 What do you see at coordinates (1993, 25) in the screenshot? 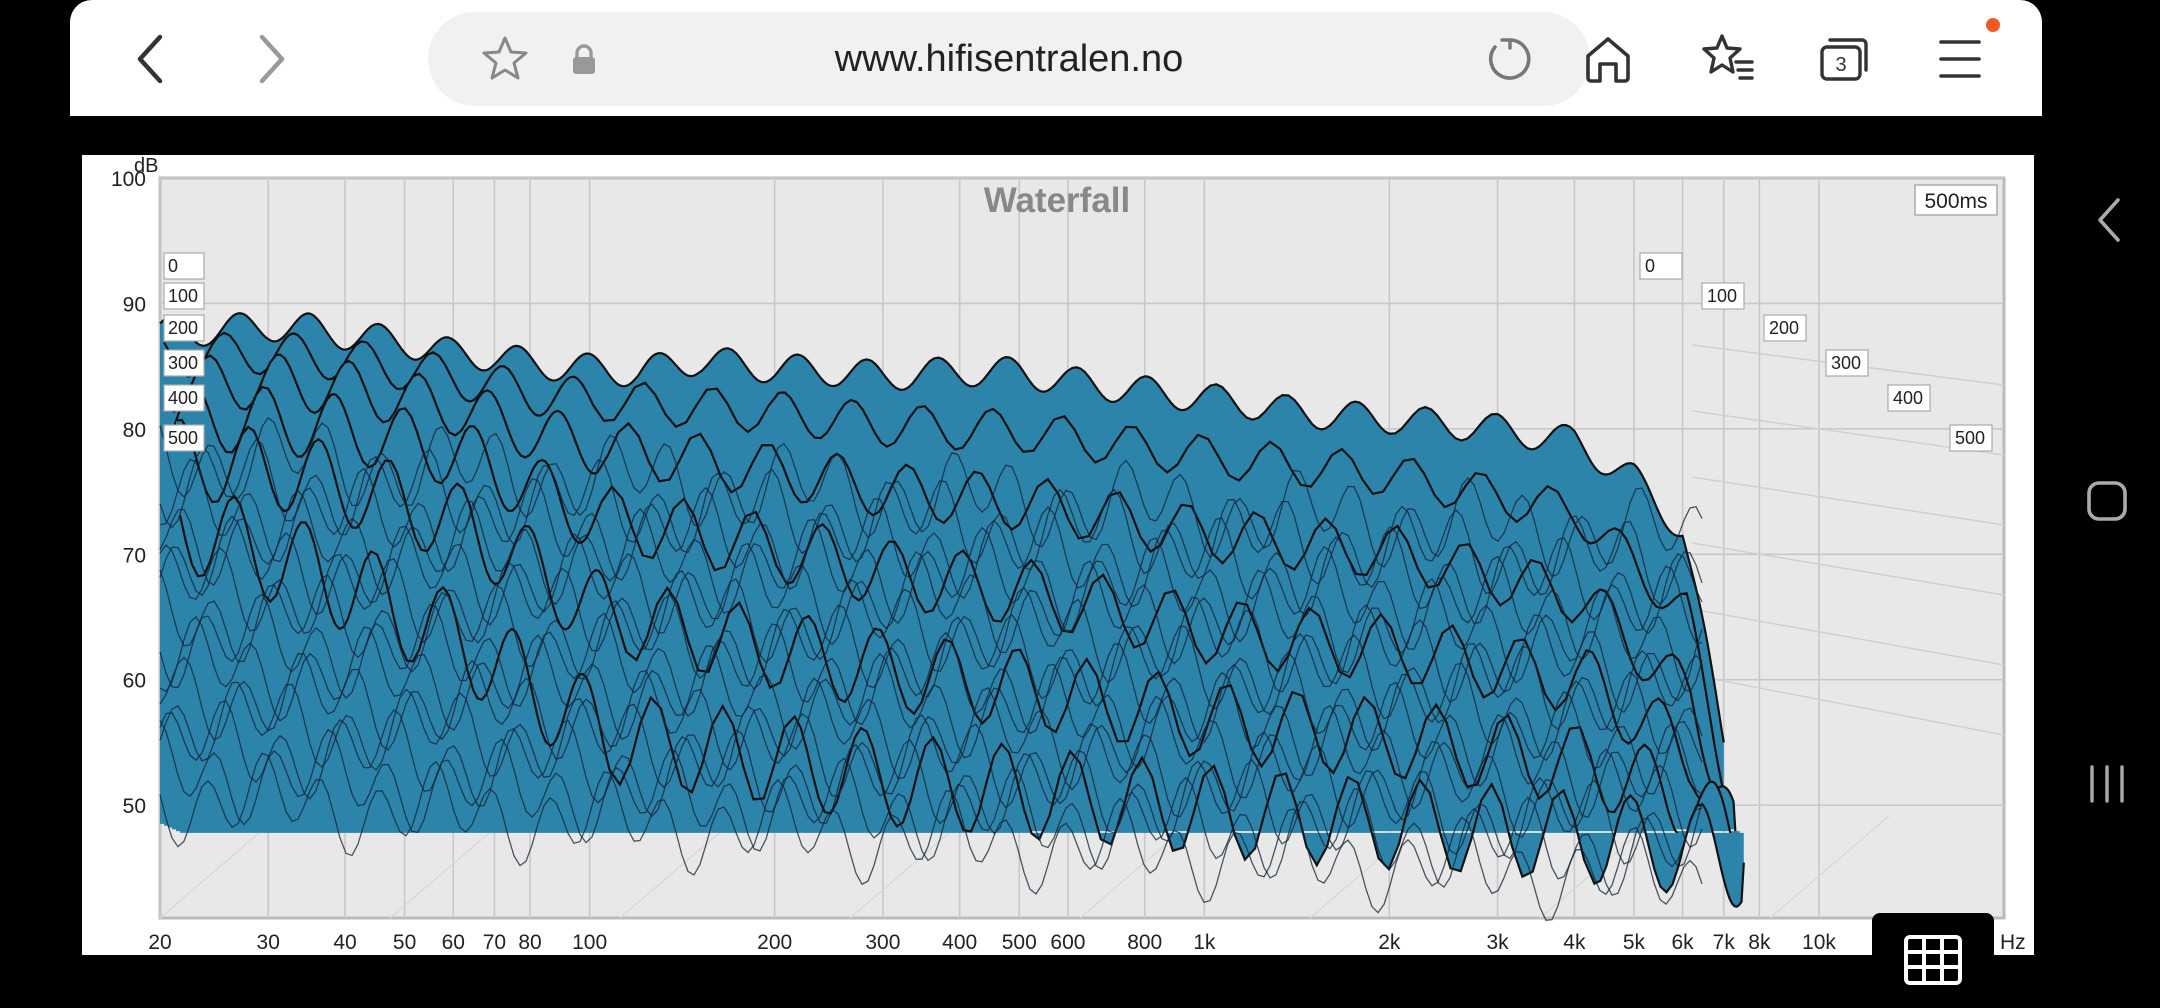
I see `notification-dot` at bounding box center [1993, 25].